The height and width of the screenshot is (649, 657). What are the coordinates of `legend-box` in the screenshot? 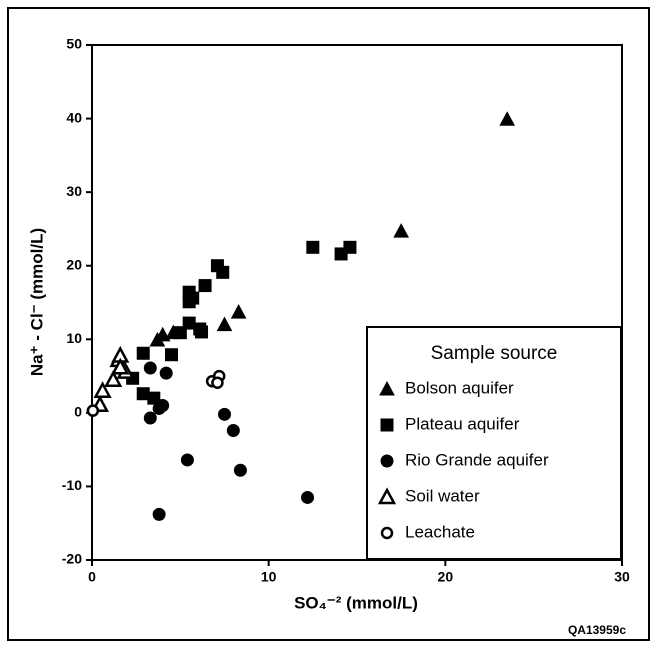 It's located at (494, 443).